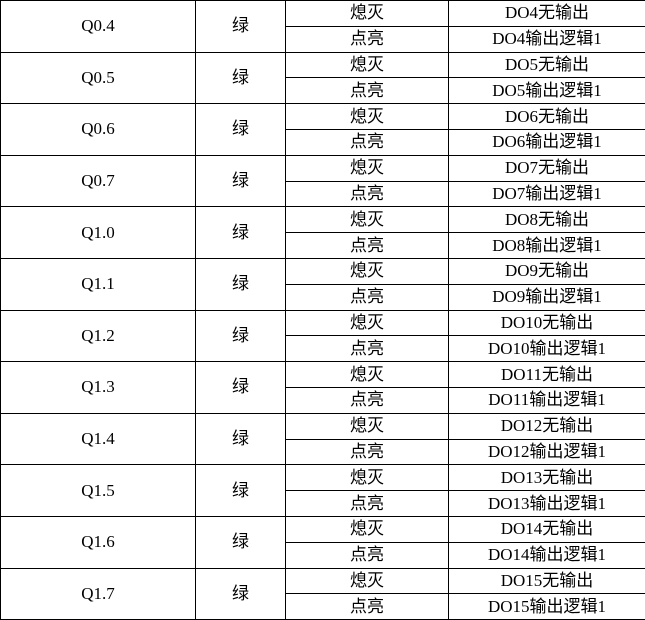 This screenshot has width=645, height=620. Describe the element at coordinates (98, 233) in the screenshot. I see `address-cell: Q1.0` at that location.